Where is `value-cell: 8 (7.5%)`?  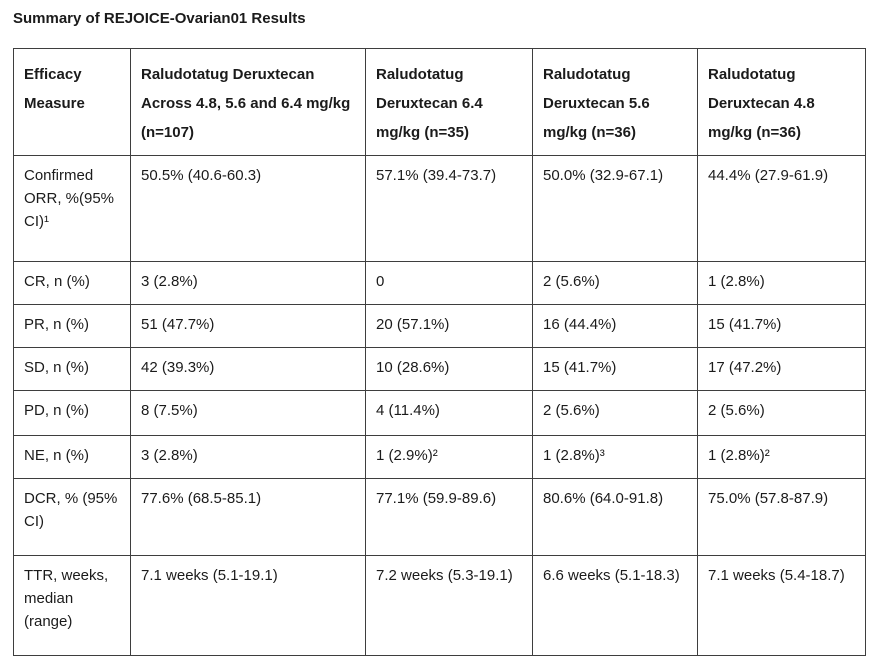
value-cell: 8 (7.5%) is located at coordinates (248, 413).